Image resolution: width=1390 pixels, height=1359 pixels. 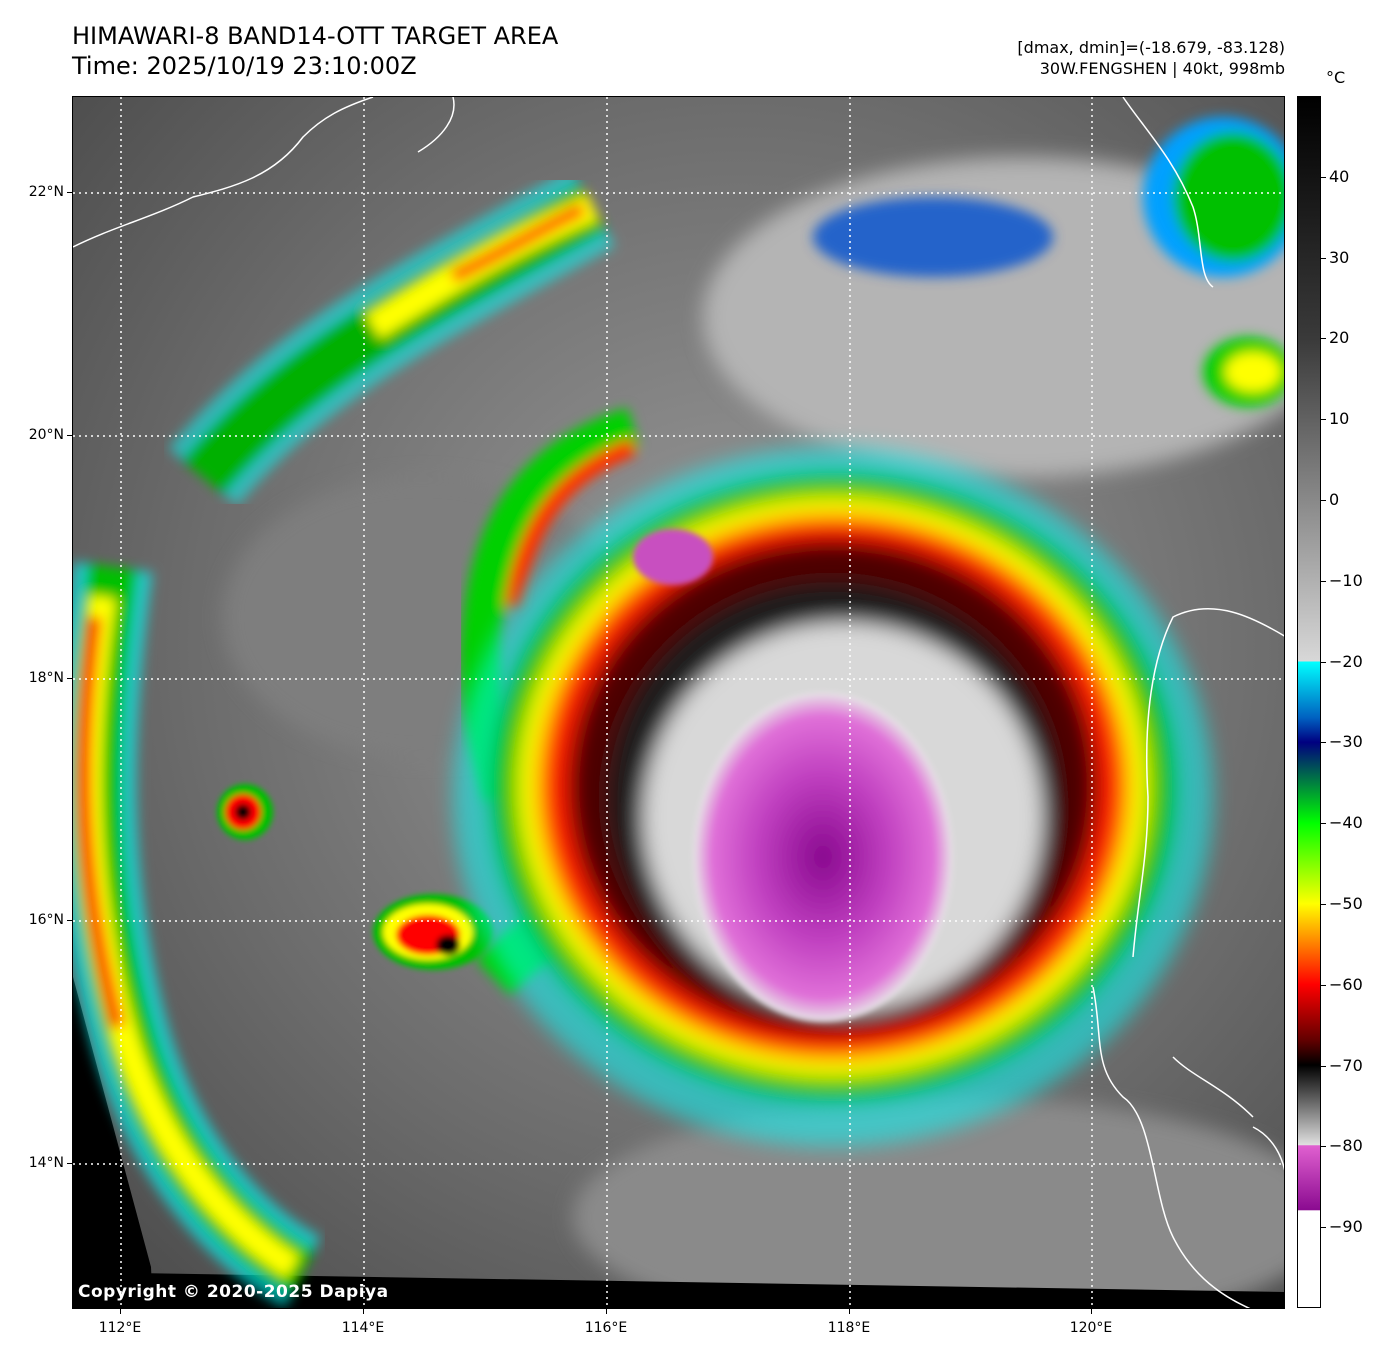 What do you see at coordinates (1346, 742) in the screenshot?
I see `colorbar-label: −30` at bounding box center [1346, 742].